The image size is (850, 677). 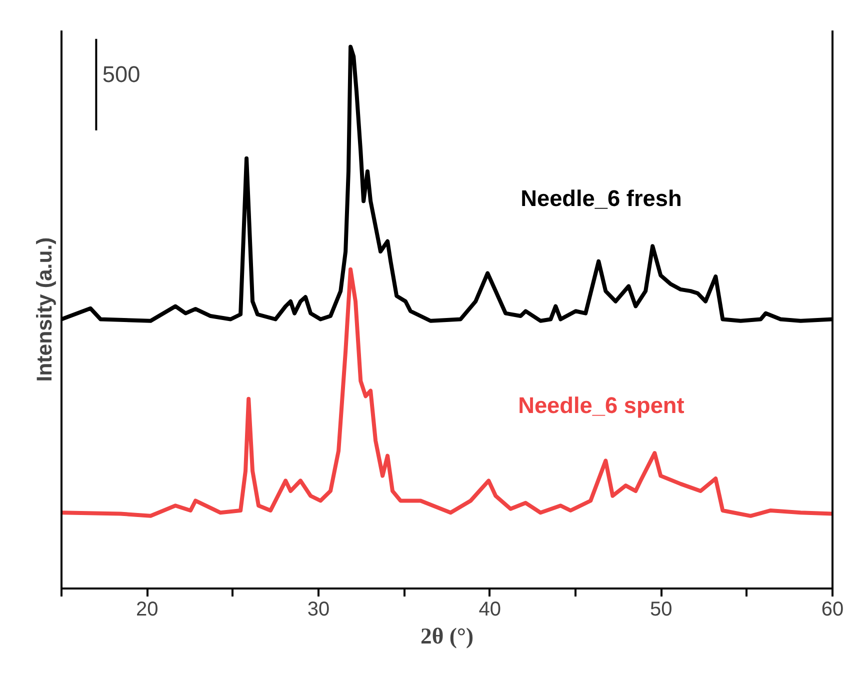 What do you see at coordinates (147, 609) in the screenshot?
I see `x-tick-label: 20` at bounding box center [147, 609].